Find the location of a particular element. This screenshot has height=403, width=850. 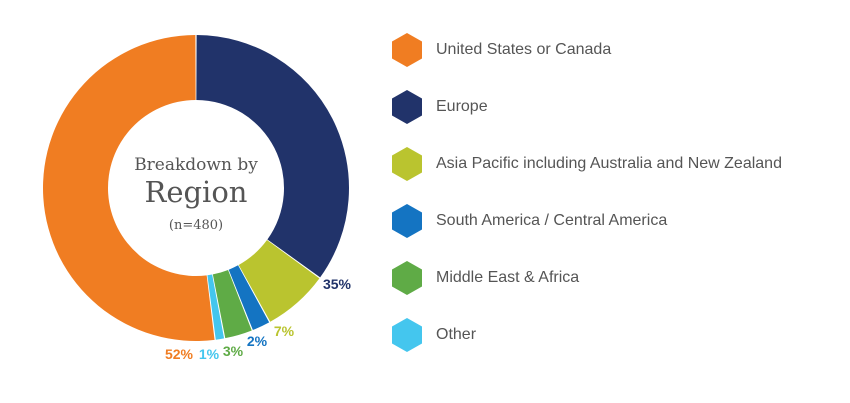

percentage-label: 3% is located at coordinates (233, 351).